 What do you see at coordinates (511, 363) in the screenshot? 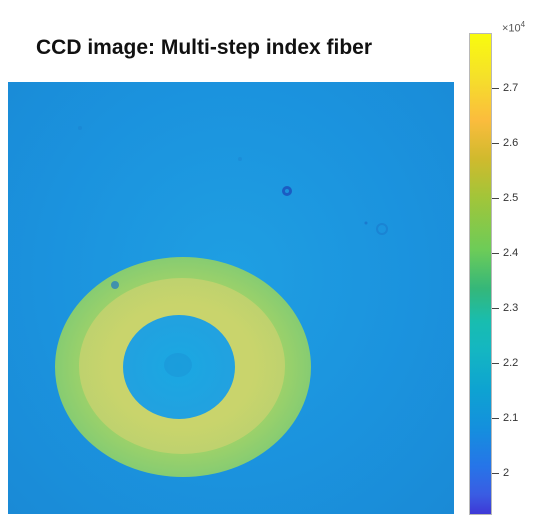
I see `colorbar-tick-label: 2.2` at bounding box center [511, 363].